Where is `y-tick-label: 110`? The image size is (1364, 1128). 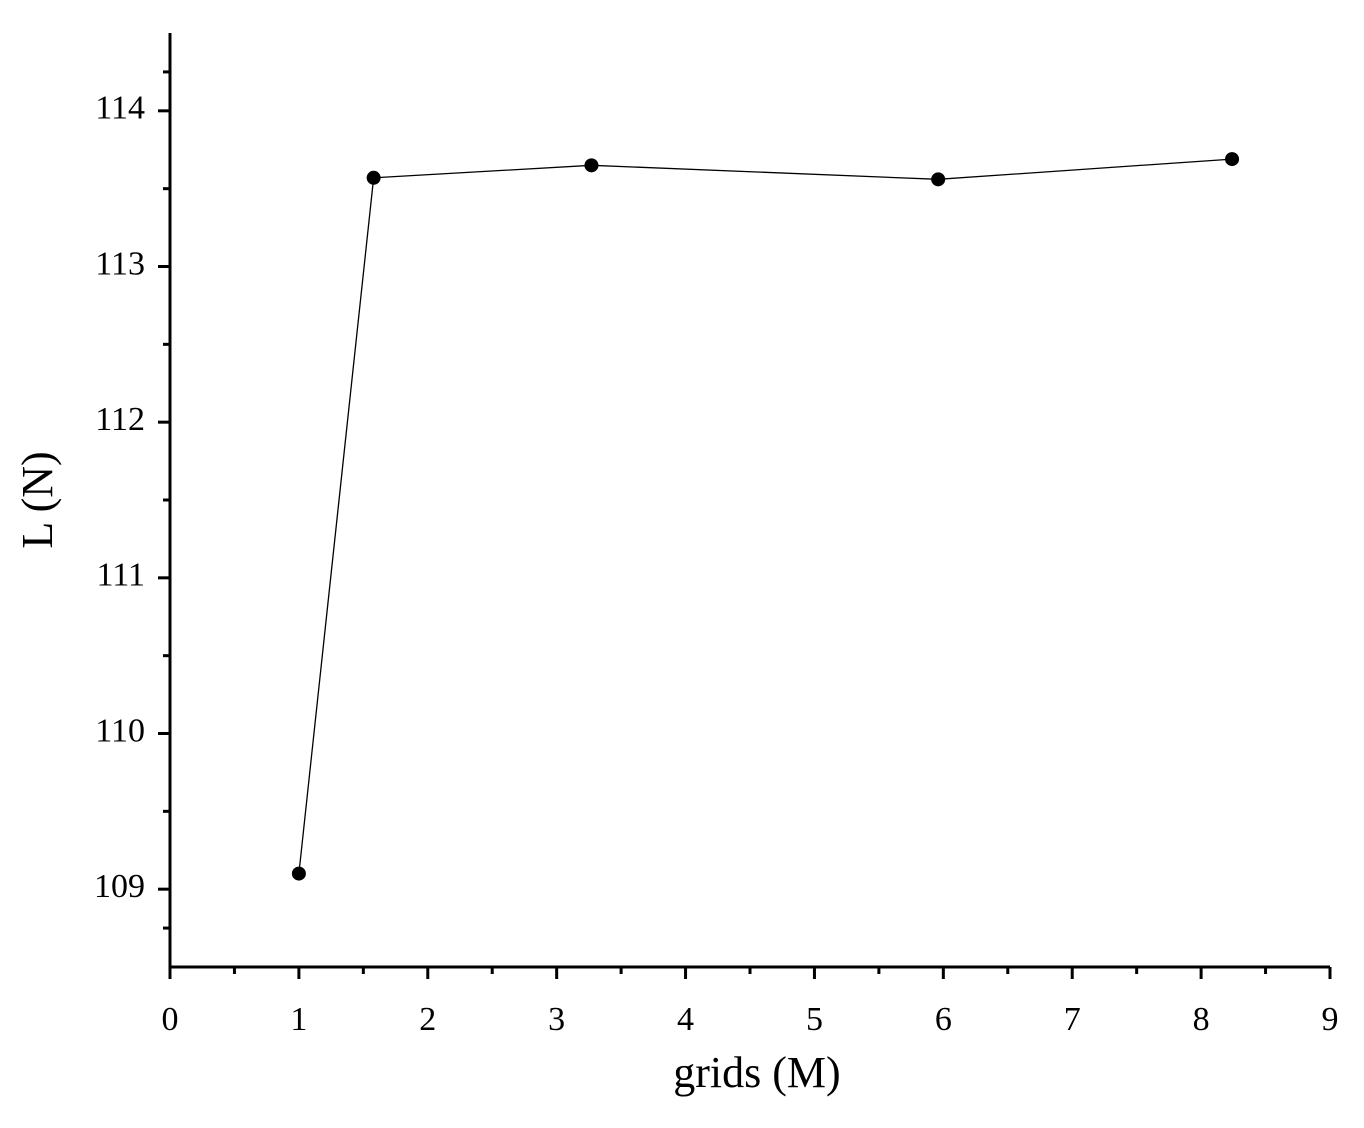
y-tick-label: 110 is located at coordinates (120, 730).